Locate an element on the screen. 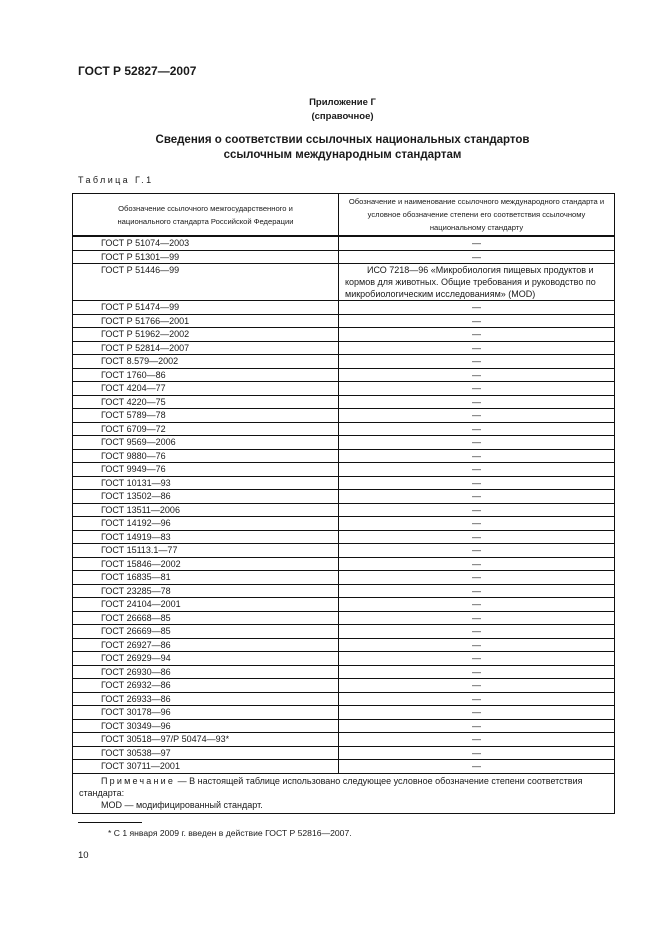  table-row: ГОСТ 10131—93— is located at coordinates (343, 482).